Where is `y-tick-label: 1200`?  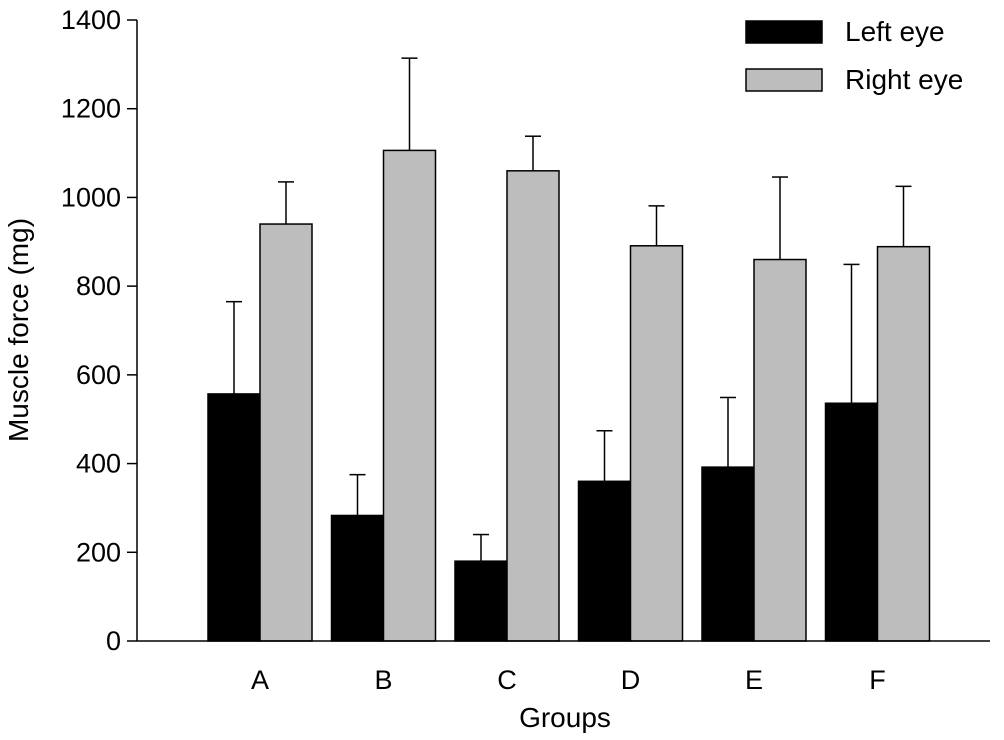 y-tick-label: 1200 is located at coordinates (91, 109).